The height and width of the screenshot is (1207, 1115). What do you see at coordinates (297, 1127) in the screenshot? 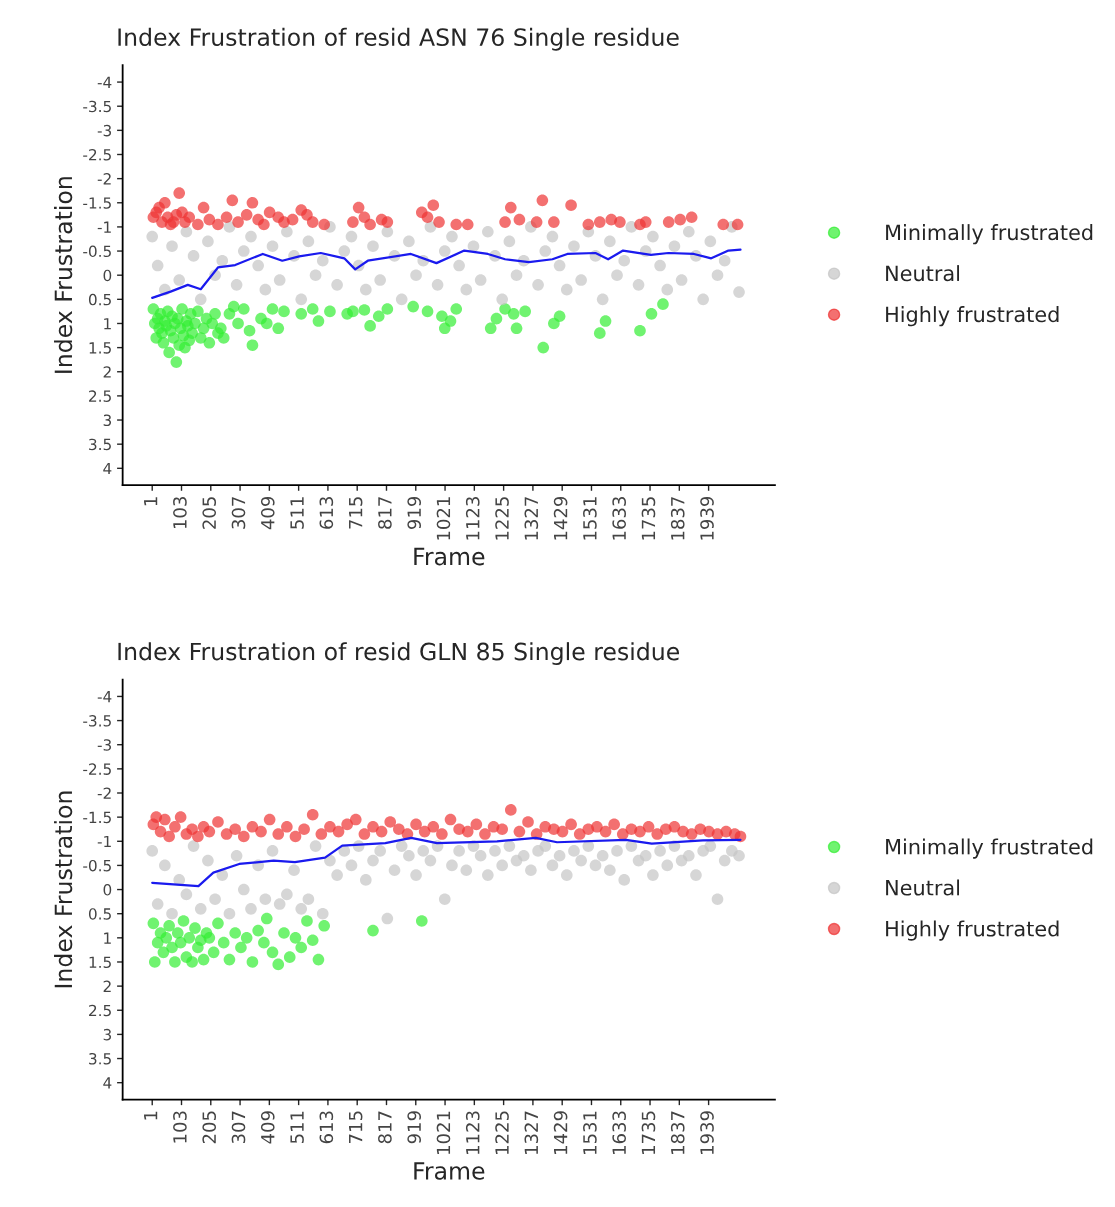
I see `x-tick-label: 511` at bounding box center [297, 1127].